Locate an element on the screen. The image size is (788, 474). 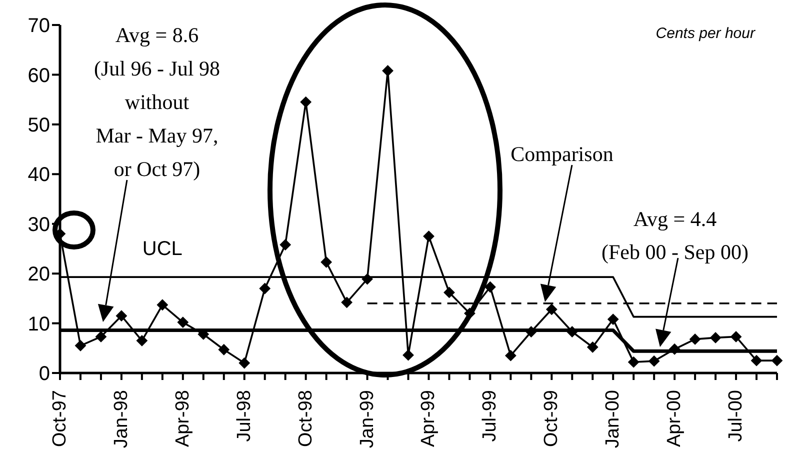
y-tick-label: 20 is located at coordinates (39, 275).